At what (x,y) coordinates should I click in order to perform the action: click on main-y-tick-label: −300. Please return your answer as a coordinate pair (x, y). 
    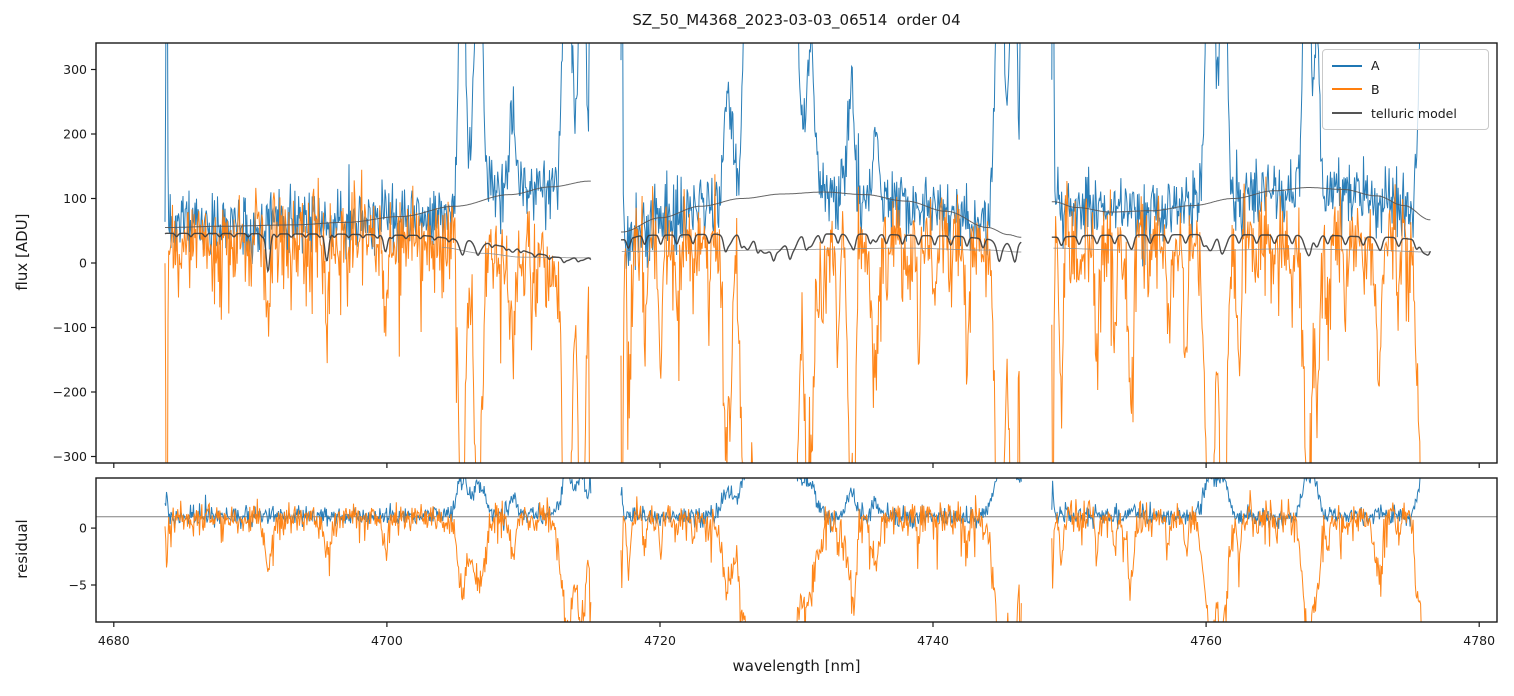
    Looking at the image, I should click on (70, 456).